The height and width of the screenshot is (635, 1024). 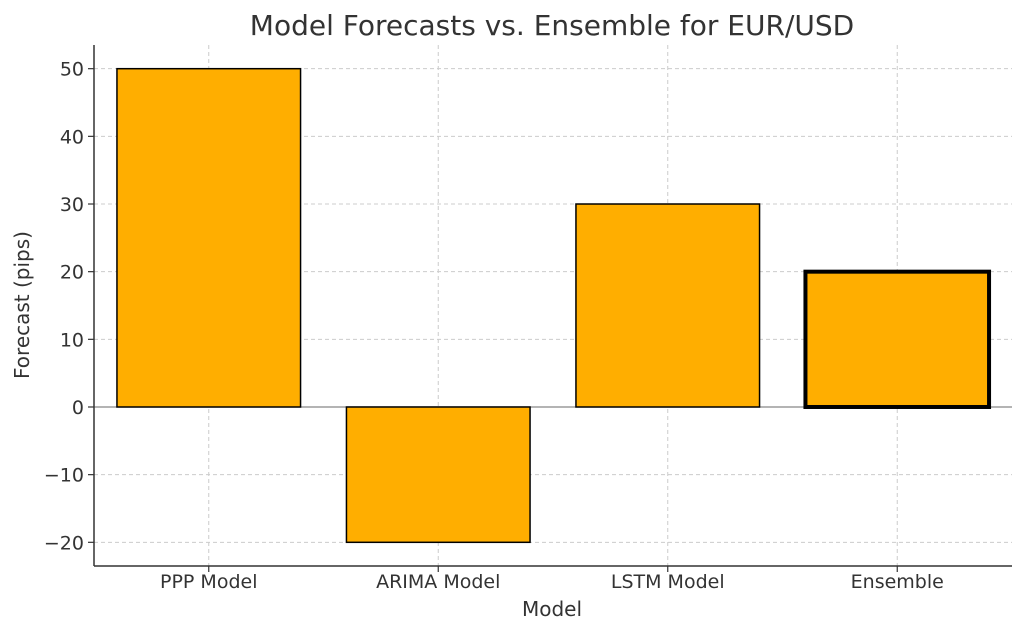 I want to click on x-tick-label: Ensemble, so click(x=897, y=582).